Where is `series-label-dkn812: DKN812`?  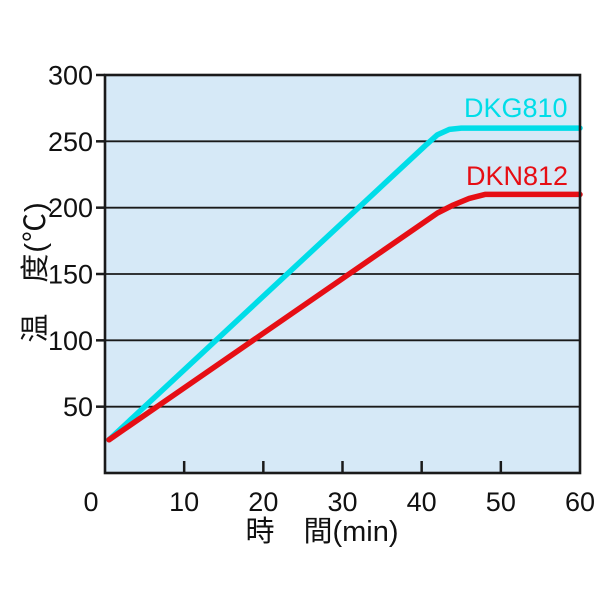 series-label-dkn812: DKN812 is located at coordinates (517, 176).